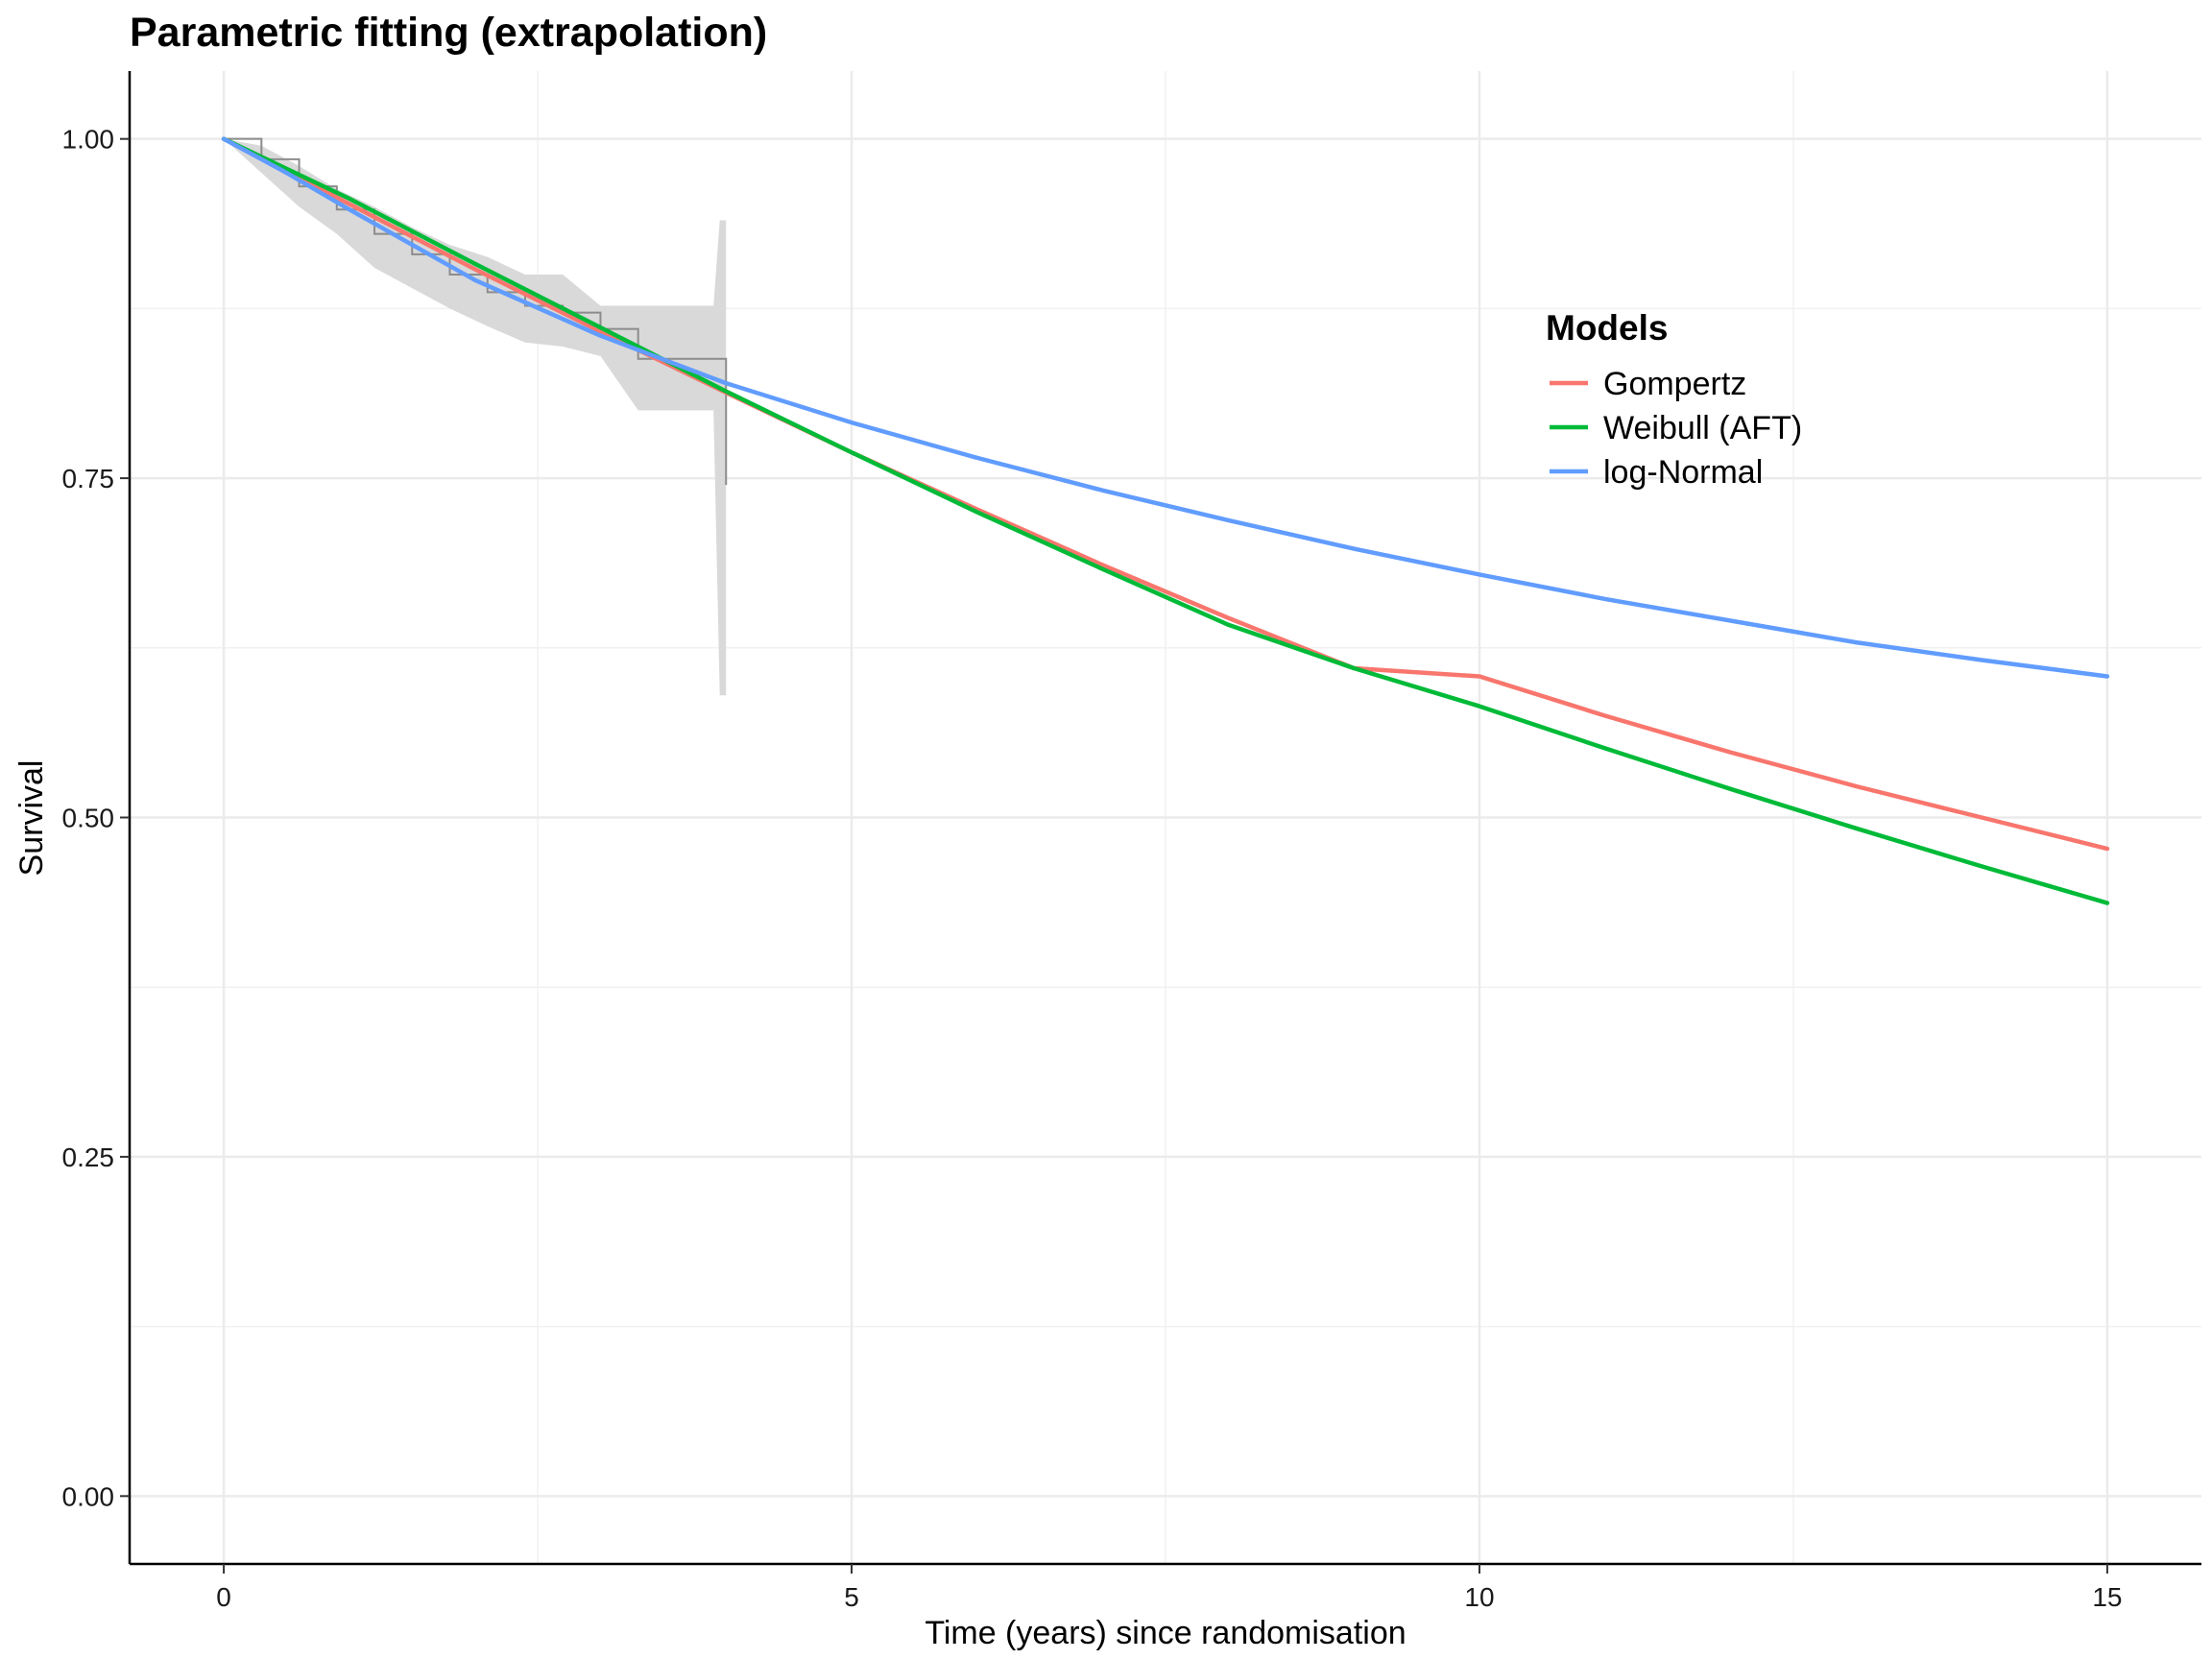 The width and height of the screenshot is (2212, 1659). What do you see at coordinates (1479, 1597) in the screenshot?
I see `x-tick-label: 10` at bounding box center [1479, 1597].